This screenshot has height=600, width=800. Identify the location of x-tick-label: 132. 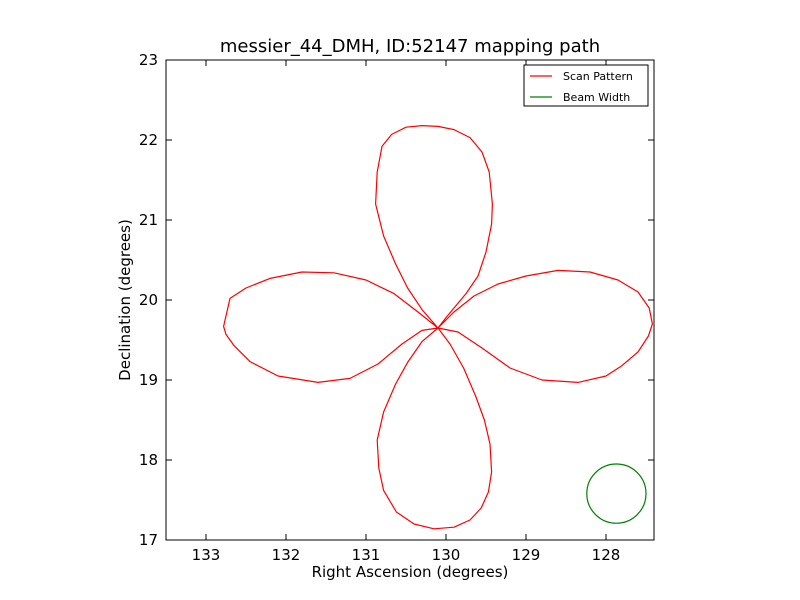
(286, 555).